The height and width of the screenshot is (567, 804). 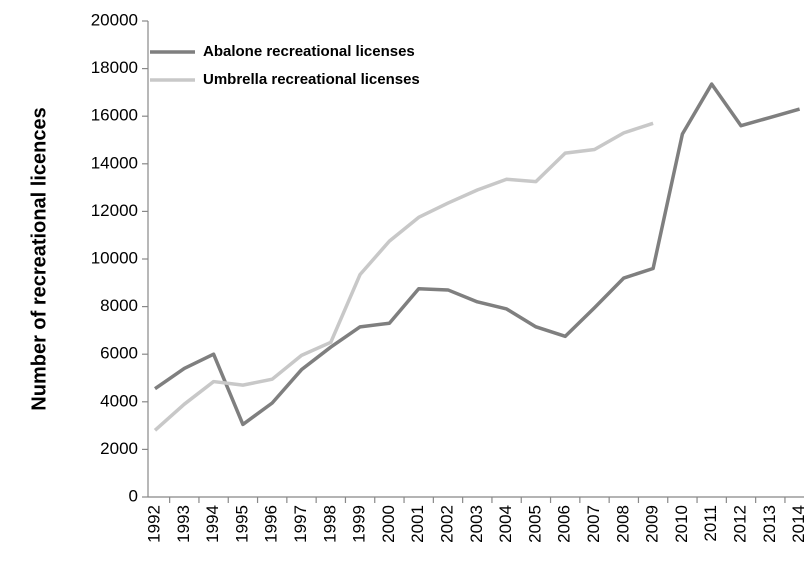 I want to click on y-tick-label: 0, so click(x=133, y=495).